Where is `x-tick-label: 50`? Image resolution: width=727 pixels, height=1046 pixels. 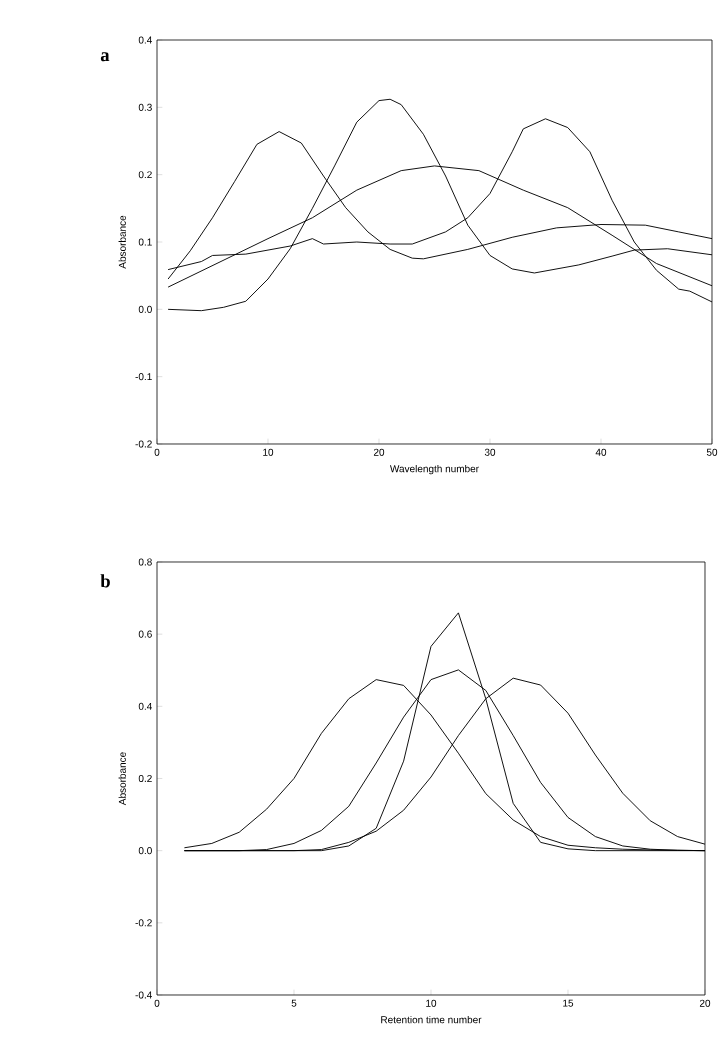 x-tick-label: 50 is located at coordinates (712, 452).